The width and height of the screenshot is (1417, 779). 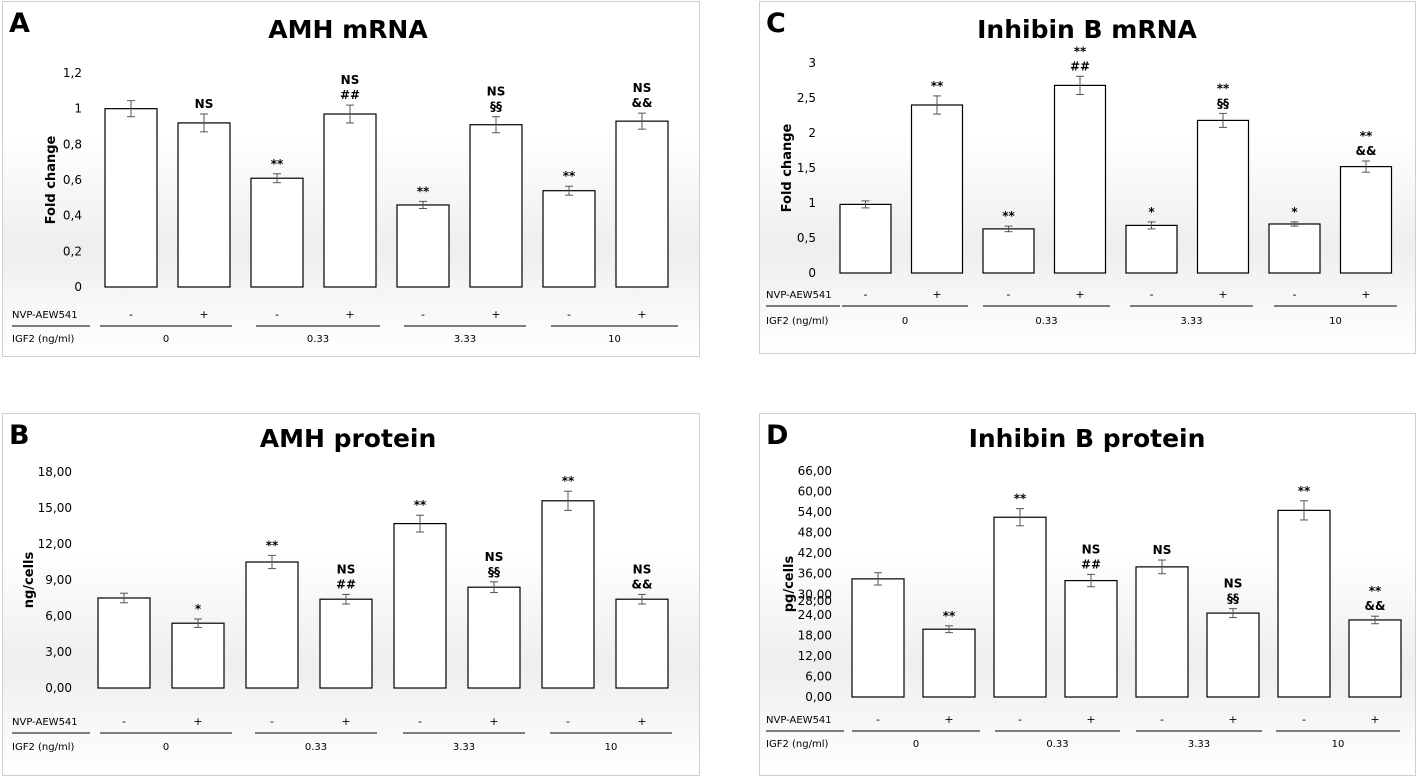 I want to click on chart-a-nvp-sign: +, so click(x=495, y=314).